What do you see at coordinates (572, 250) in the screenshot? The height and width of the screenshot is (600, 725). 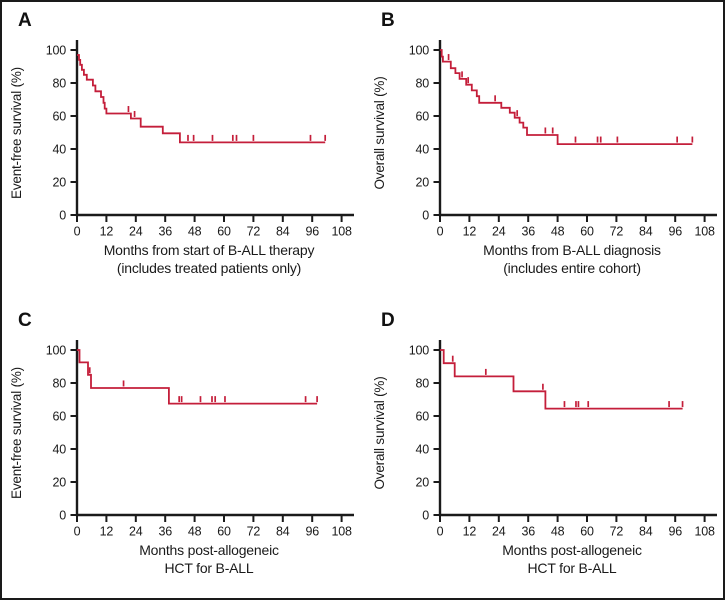 I see `x-axis-title-b-line1: Months from B-ALL diagnosis` at bounding box center [572, 250].